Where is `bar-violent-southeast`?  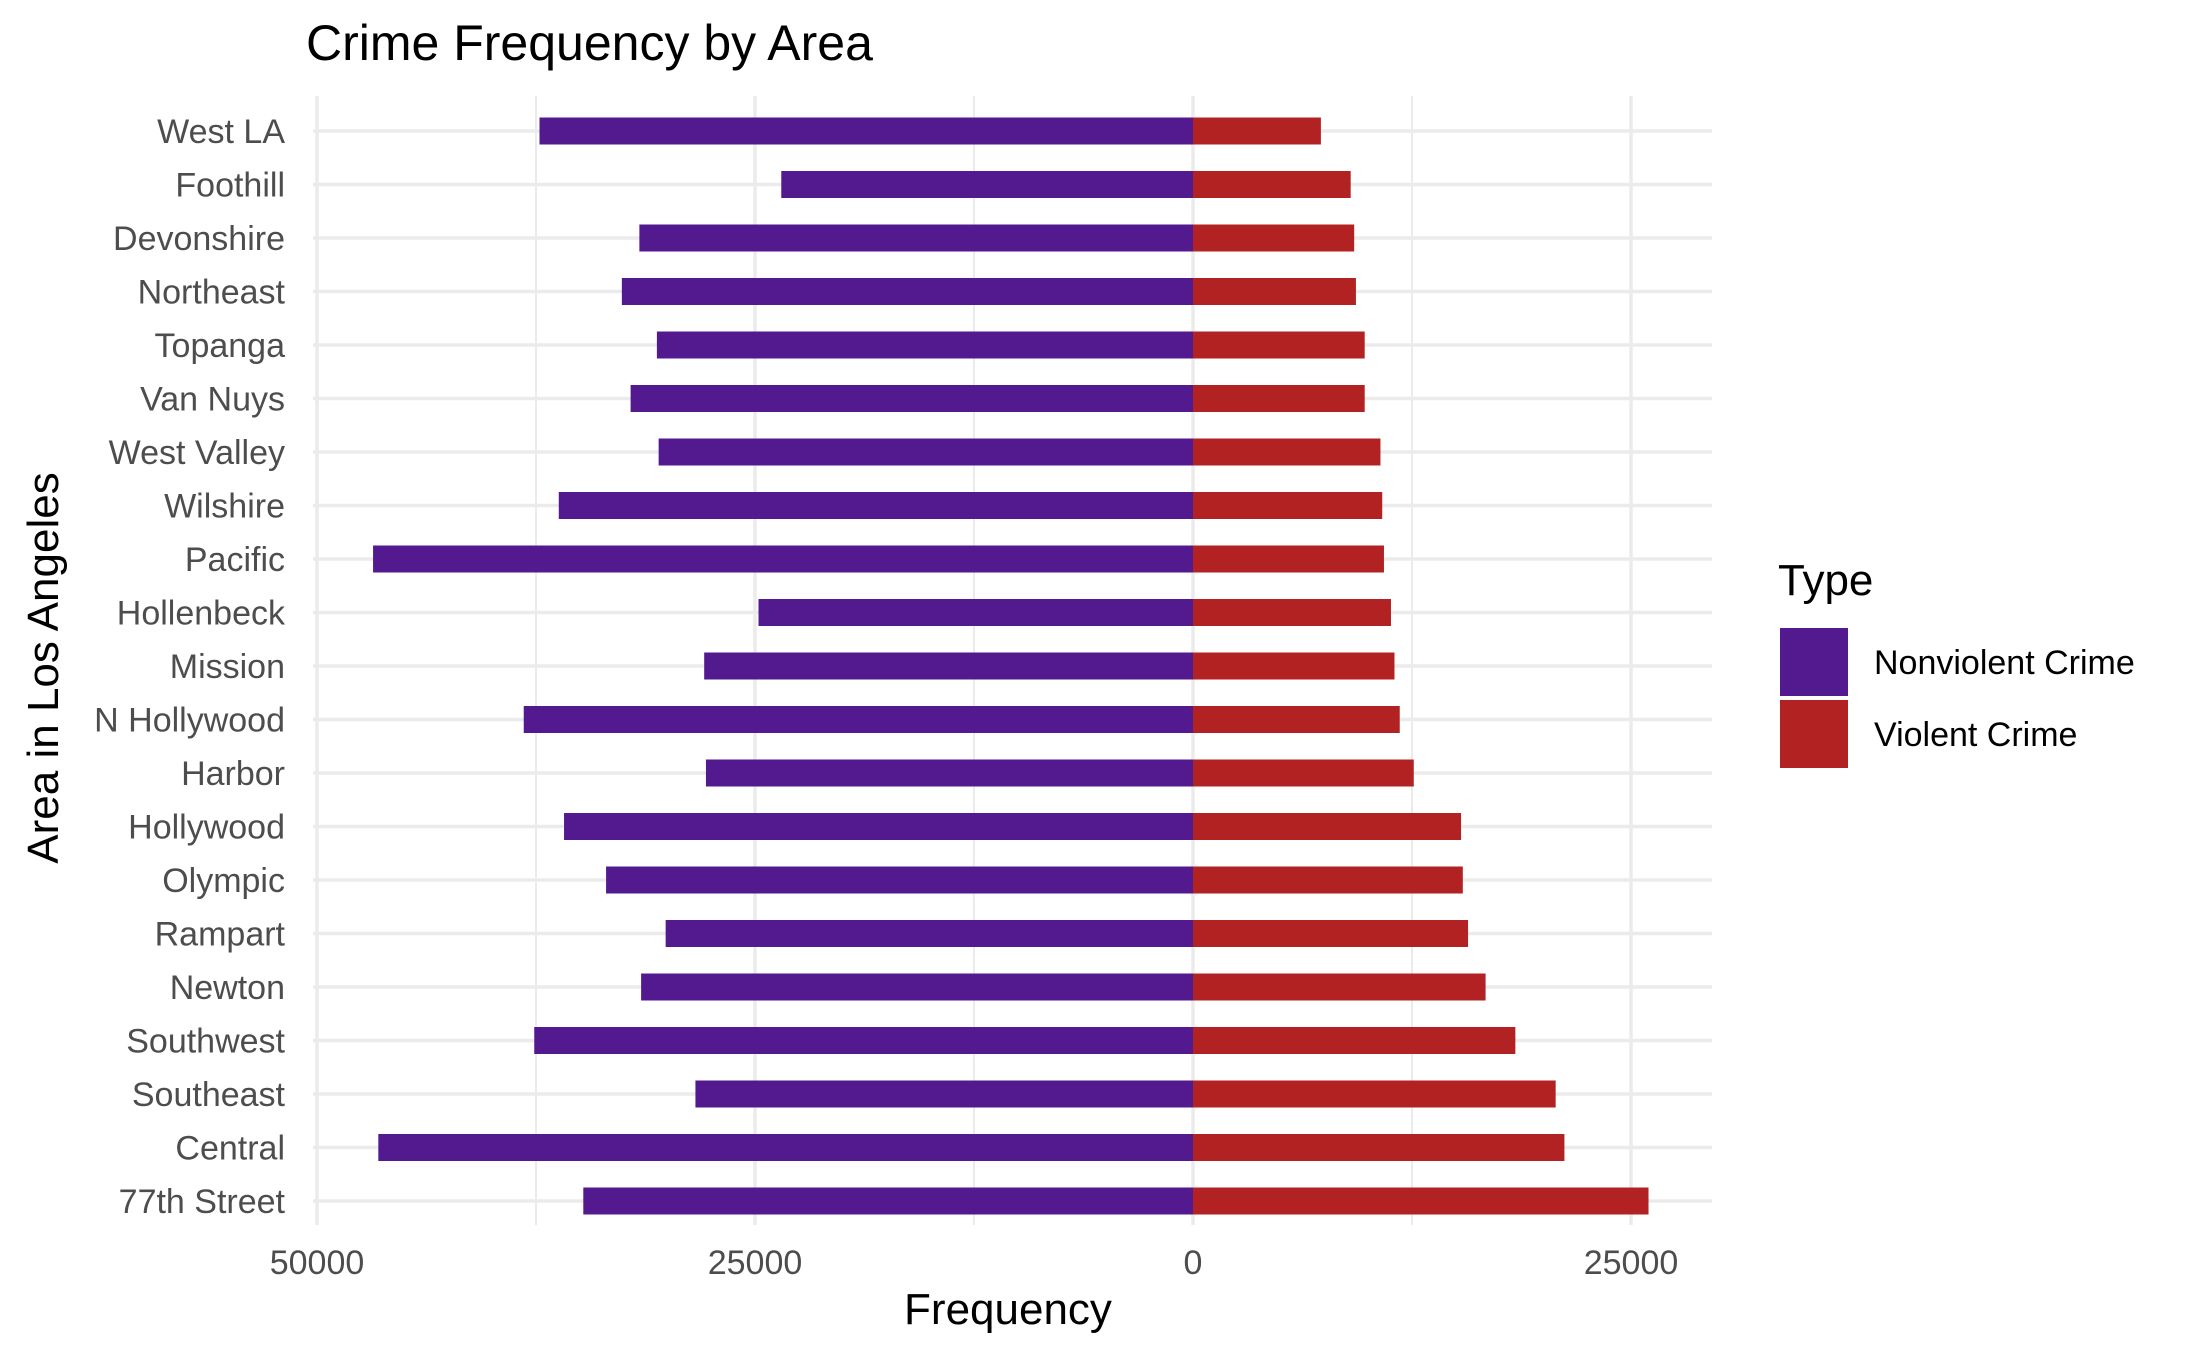
bar-violent-southeast is located at coordinates (1374, 1094).